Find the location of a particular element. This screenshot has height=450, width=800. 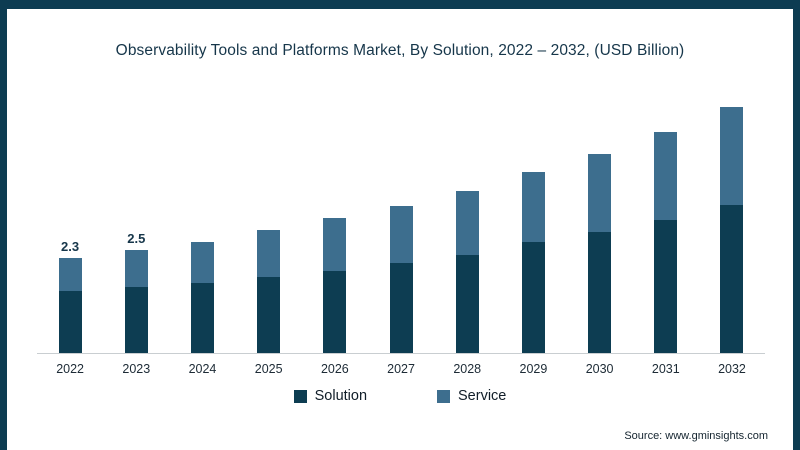

legend-swatch-service is located at coordinates (444, 396).